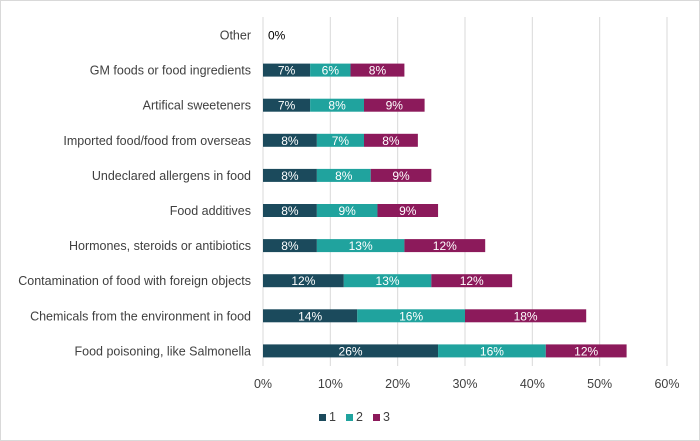  Describe the element at coordinates (170, 71) in the screenshot. I see `category-label: GM foods or food ingredients` at that location.